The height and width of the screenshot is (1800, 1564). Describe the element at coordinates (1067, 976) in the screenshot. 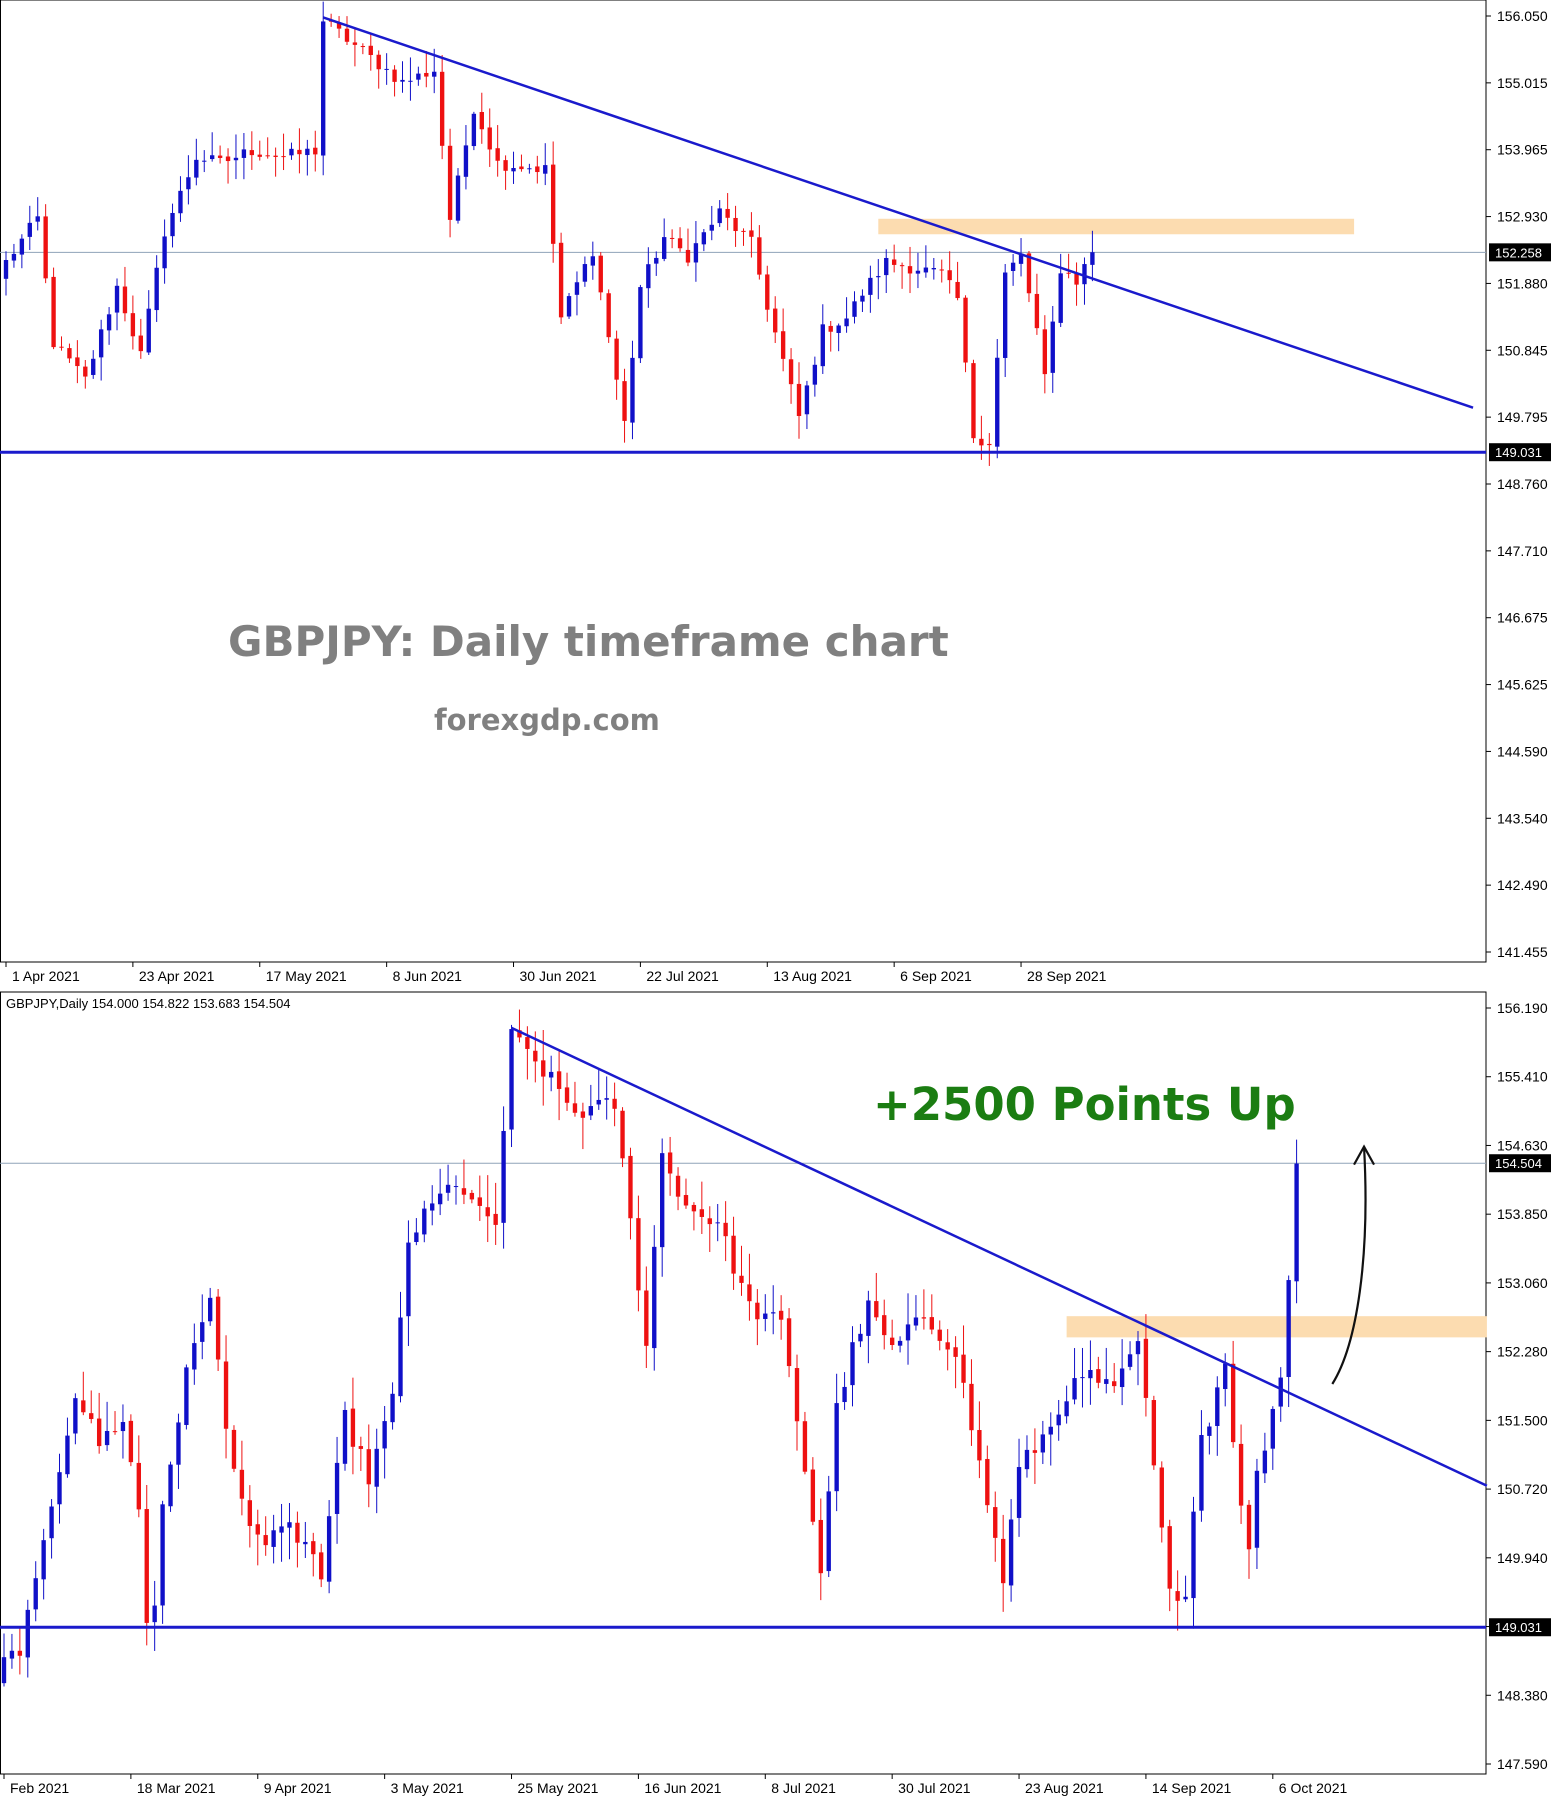

I see `x-tick-label: 28 Sep 2021` at that location.